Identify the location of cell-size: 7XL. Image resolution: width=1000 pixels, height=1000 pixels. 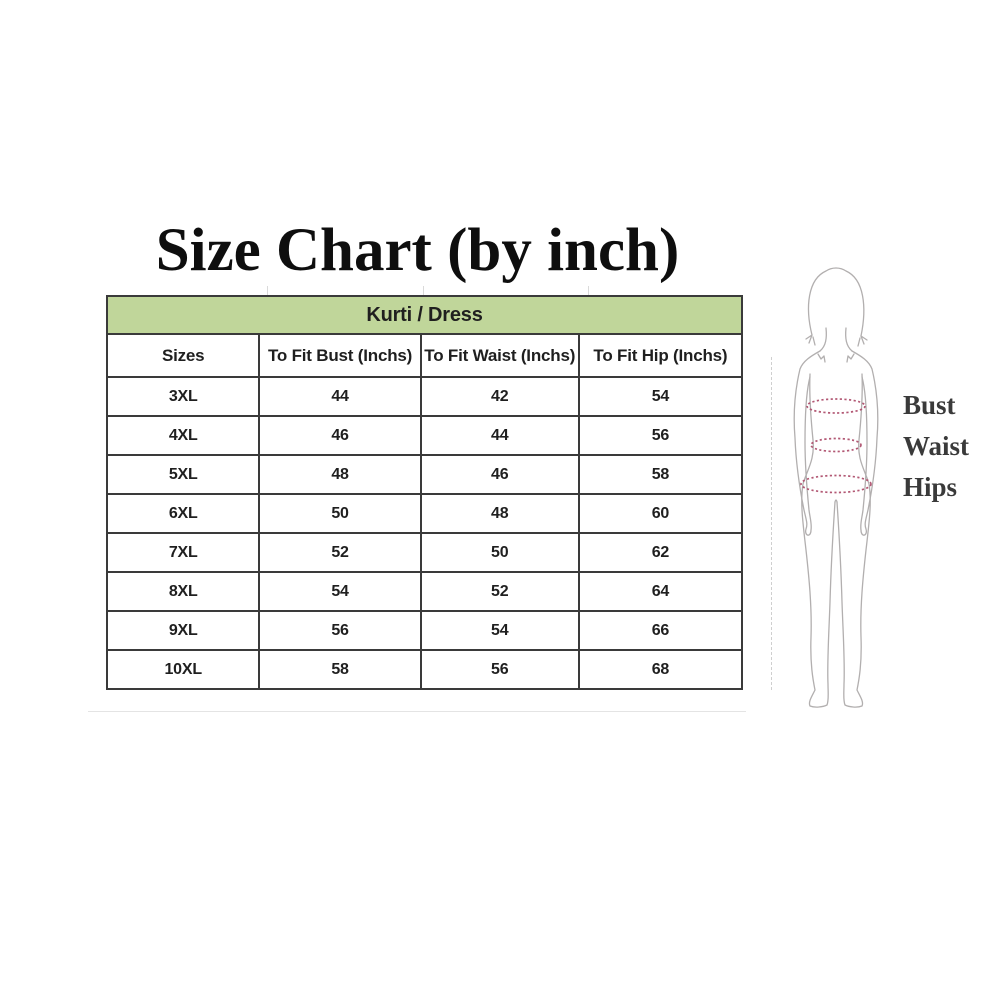
(183, 552).